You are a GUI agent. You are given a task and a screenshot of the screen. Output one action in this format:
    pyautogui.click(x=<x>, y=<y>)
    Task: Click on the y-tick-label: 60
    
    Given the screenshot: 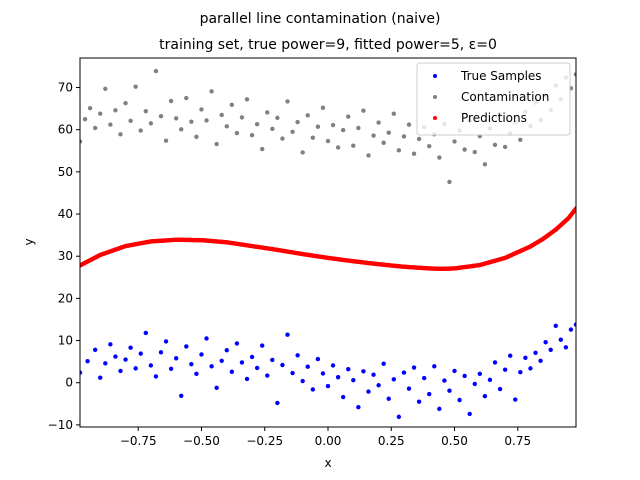 What is the action you would take?
    pyautogui.click(x=65, y=130)
    